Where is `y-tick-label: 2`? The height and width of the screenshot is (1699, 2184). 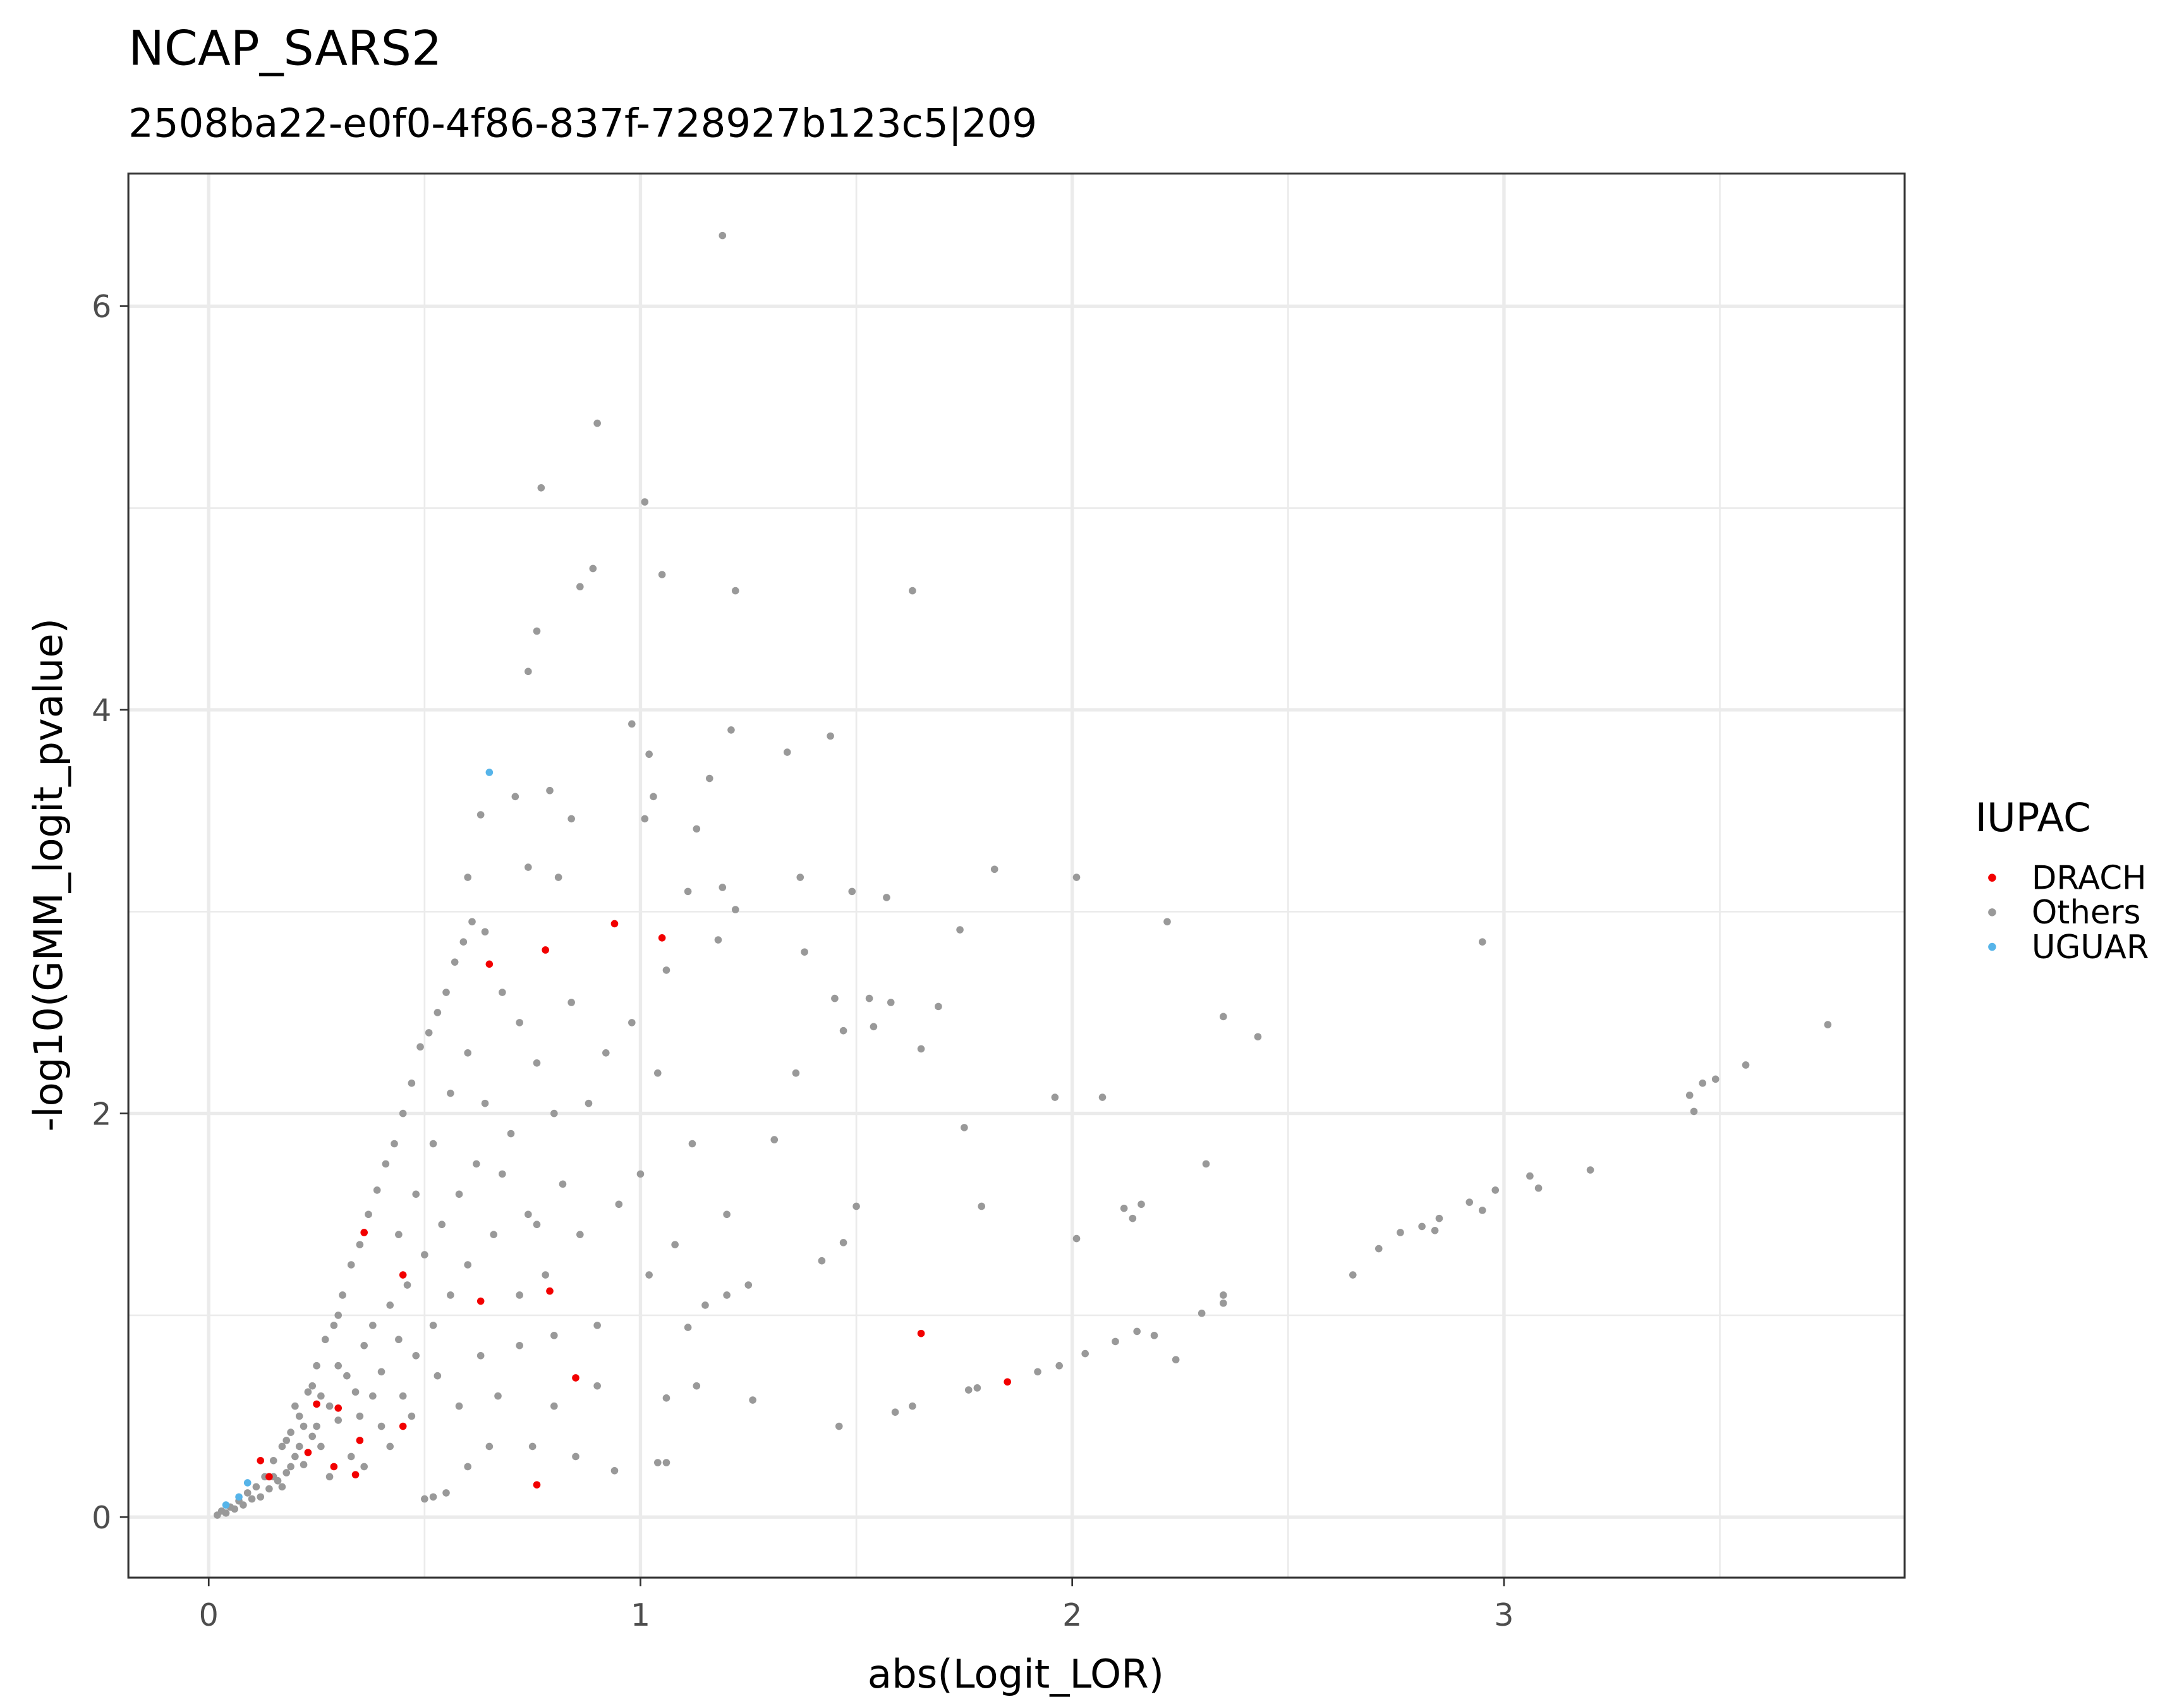 y-tick-label: 2 is located at coordinates (101, 1113).